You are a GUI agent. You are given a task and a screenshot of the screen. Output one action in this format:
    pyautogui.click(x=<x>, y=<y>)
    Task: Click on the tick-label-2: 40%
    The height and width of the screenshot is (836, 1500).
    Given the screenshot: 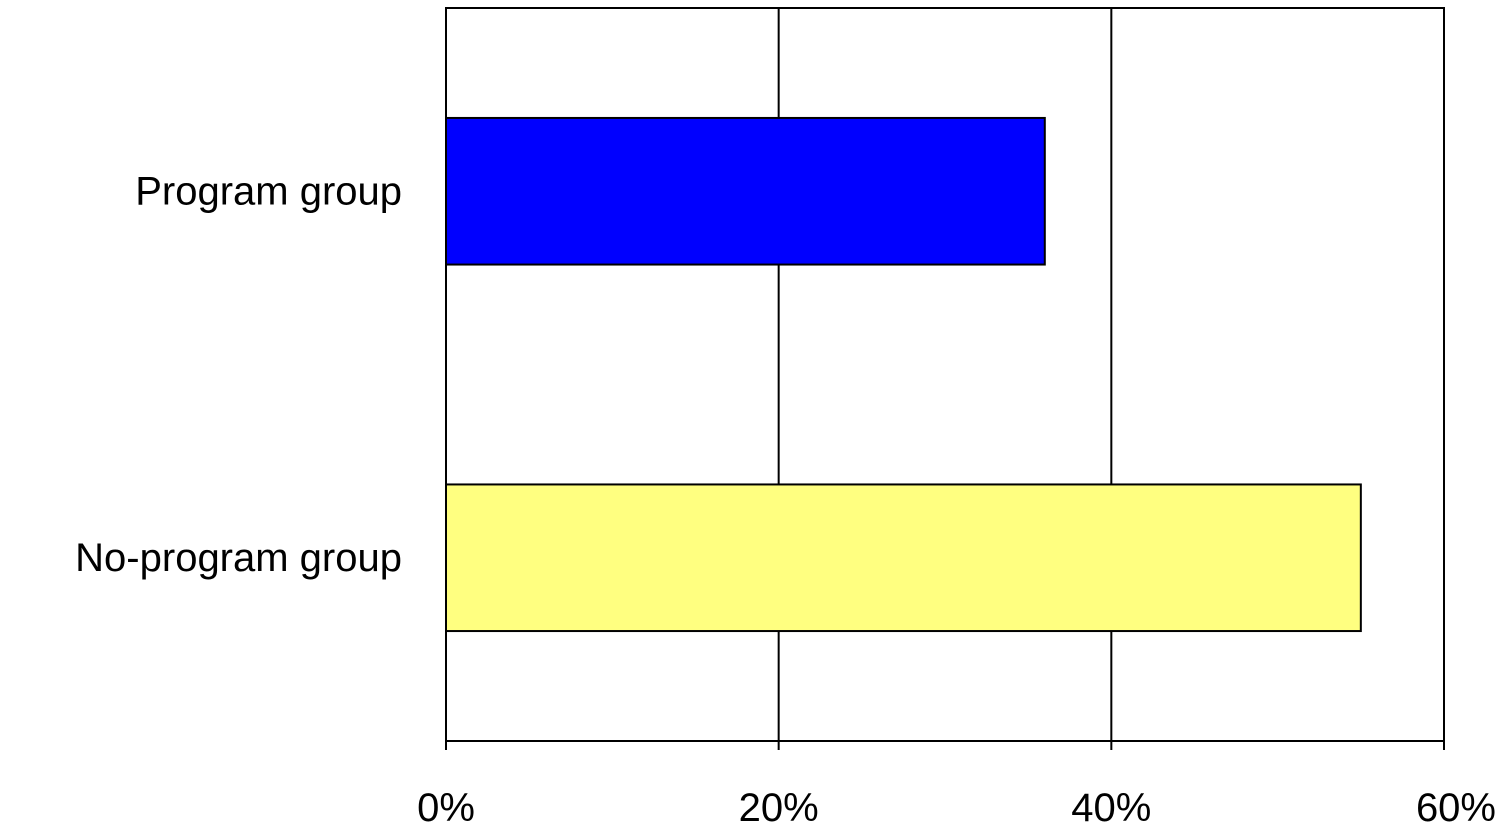 What is the action you would take?
    pyautogui.click(x=1111, y=808)
    